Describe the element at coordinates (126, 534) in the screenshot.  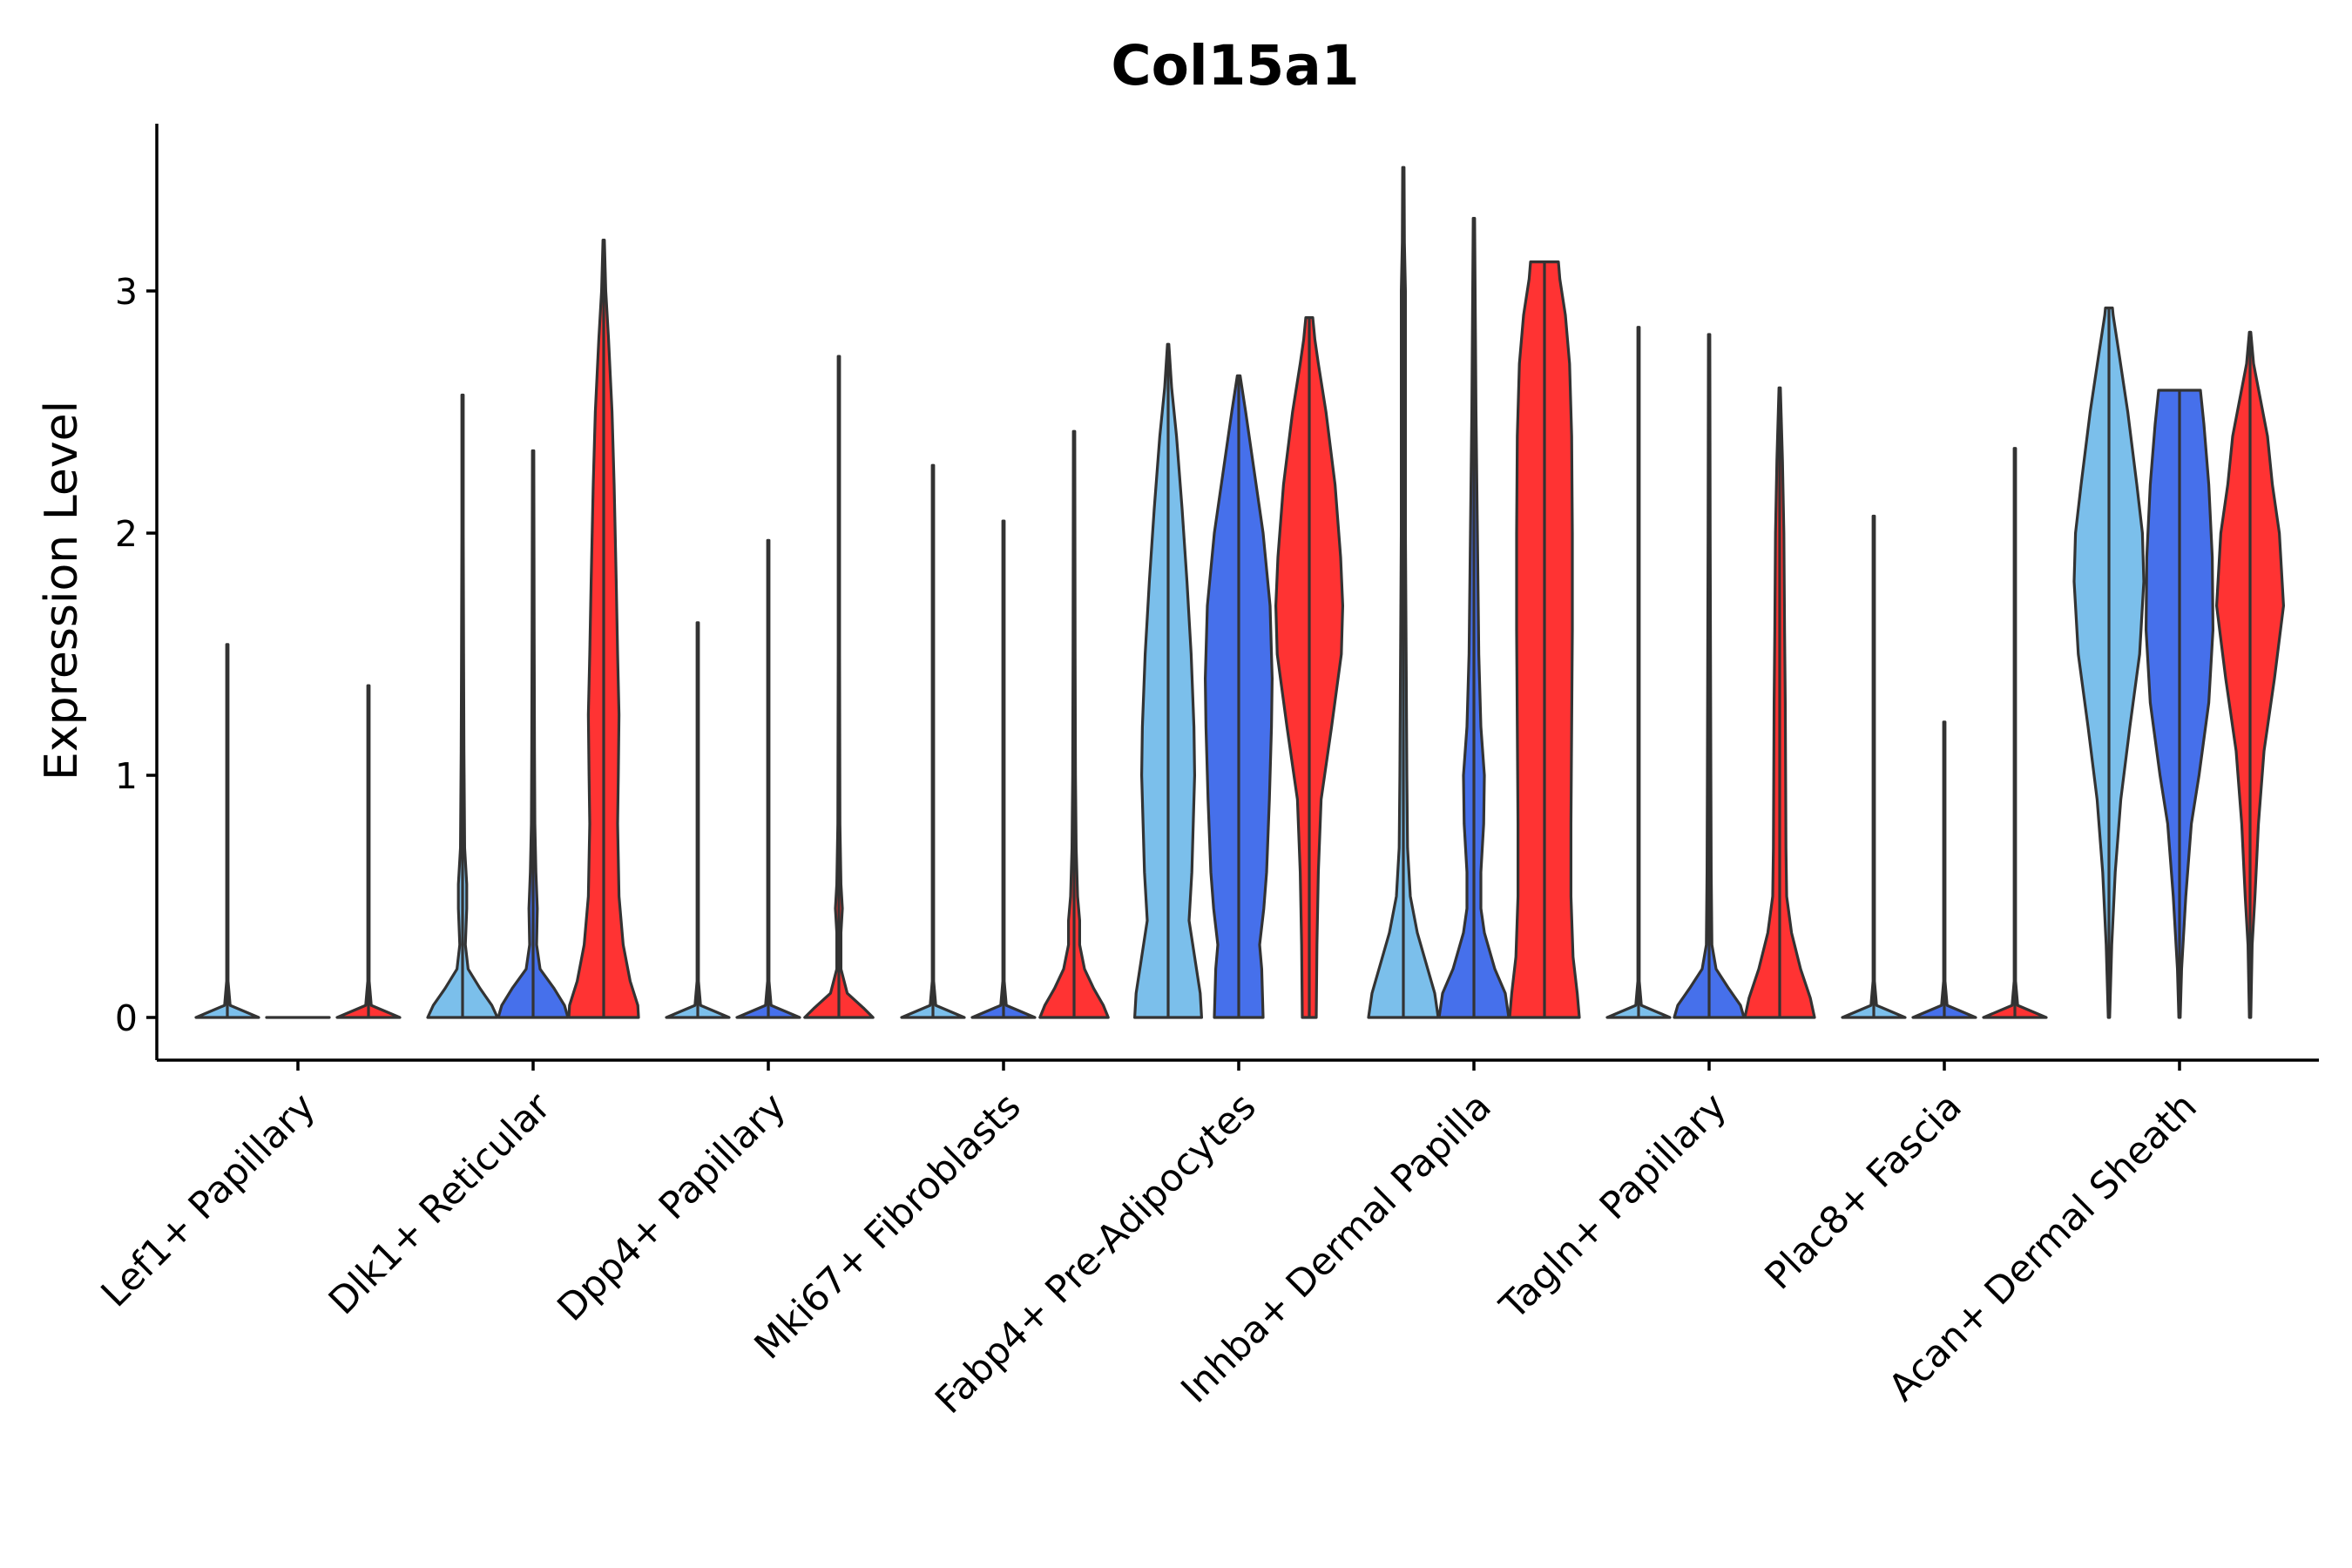
I see `y-tick-label-2: 2` at that location.